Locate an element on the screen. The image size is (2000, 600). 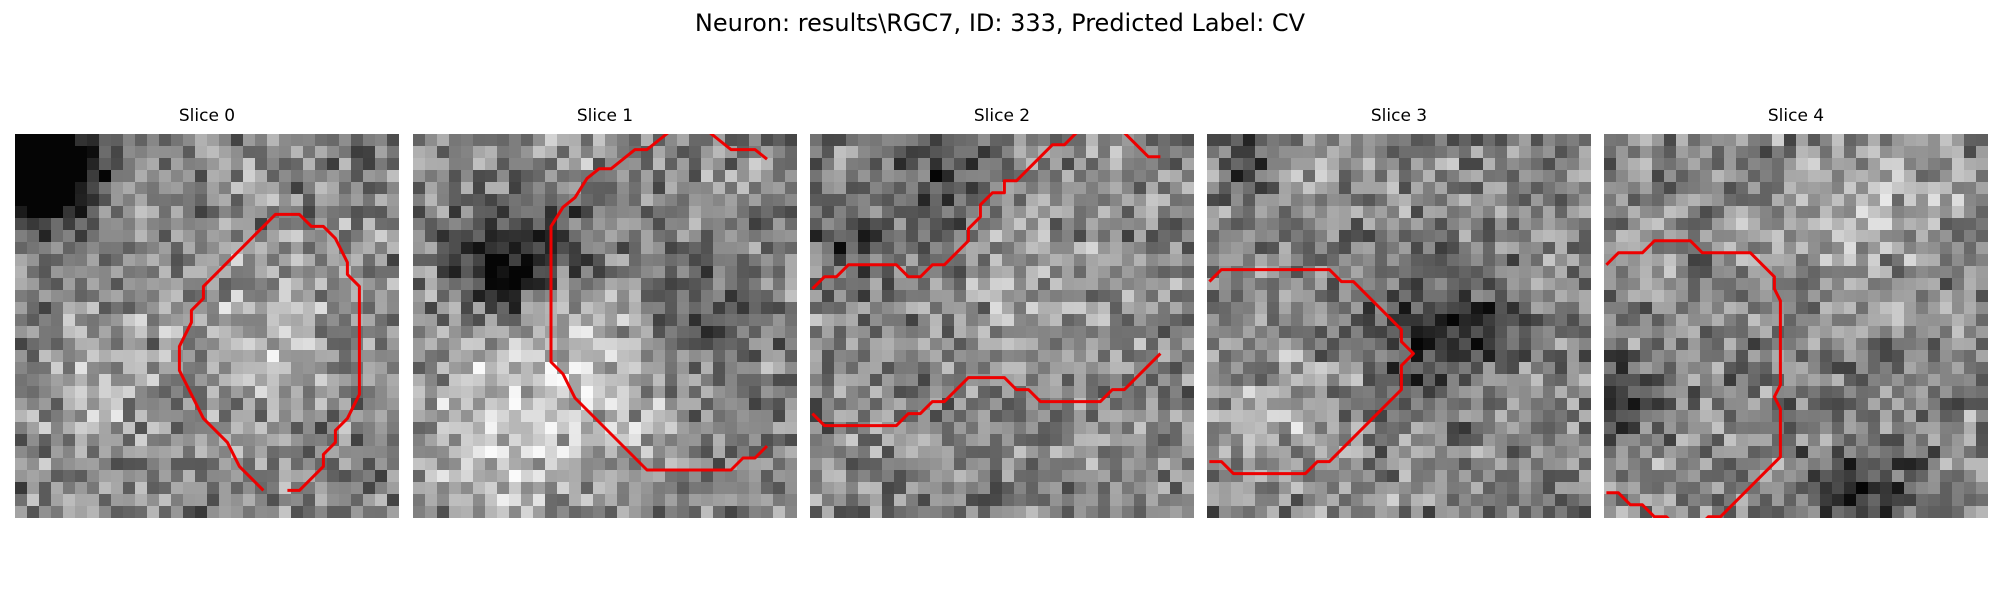
slice-title: Slice 0 is located at coordinates (207, 116).